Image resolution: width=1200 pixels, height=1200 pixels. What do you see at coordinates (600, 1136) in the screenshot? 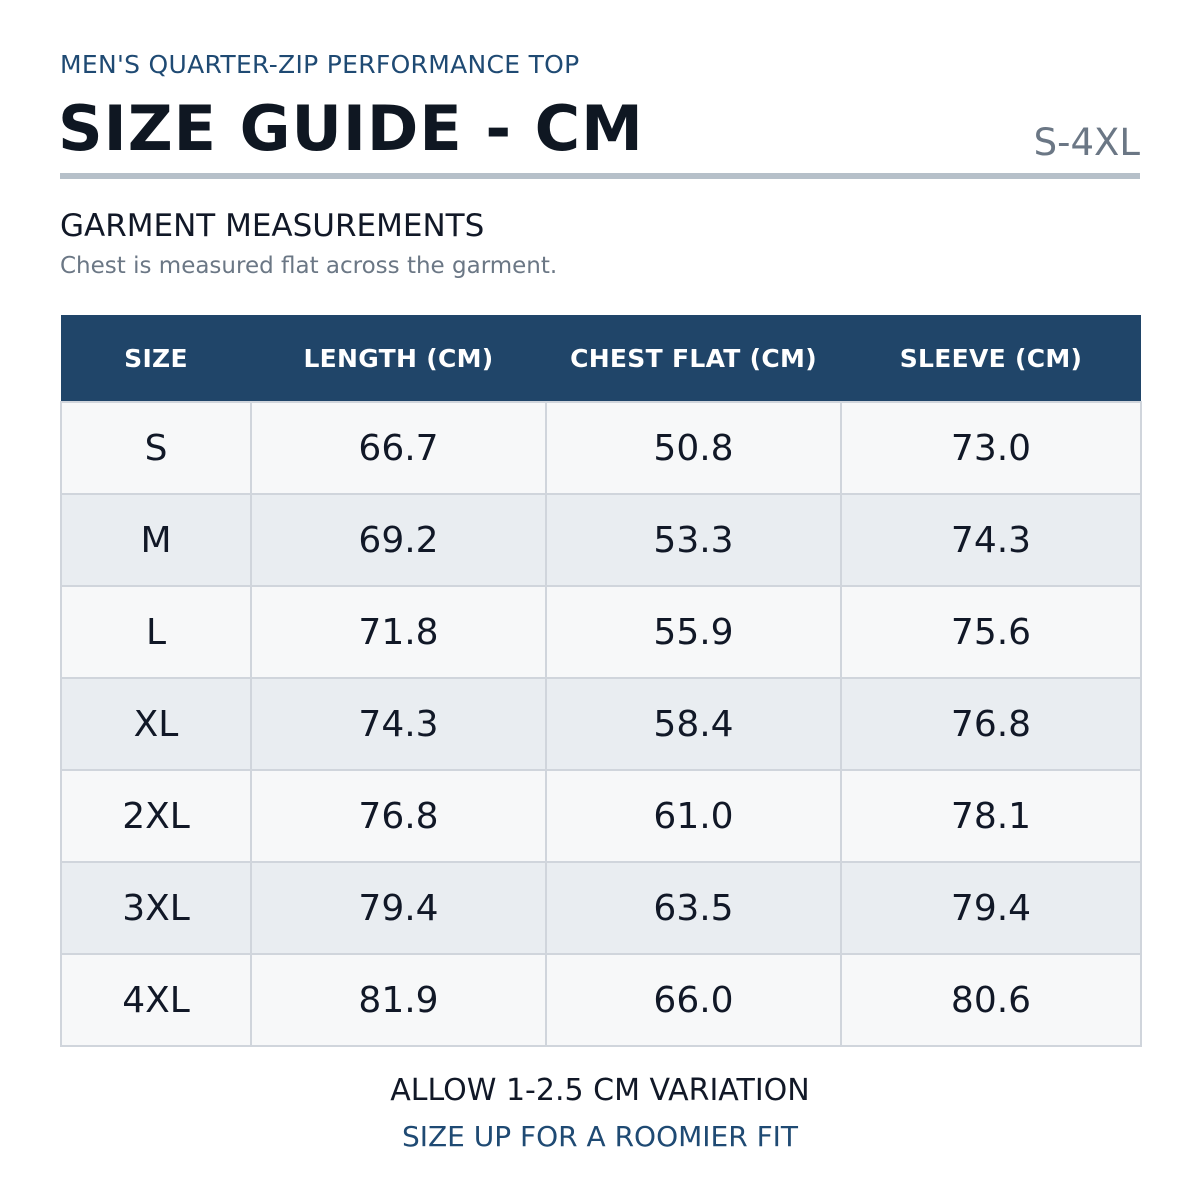
I see `fit-tip: SIZE UP FOR A ROOMIER FIT` at bounding box center [600, 1136].